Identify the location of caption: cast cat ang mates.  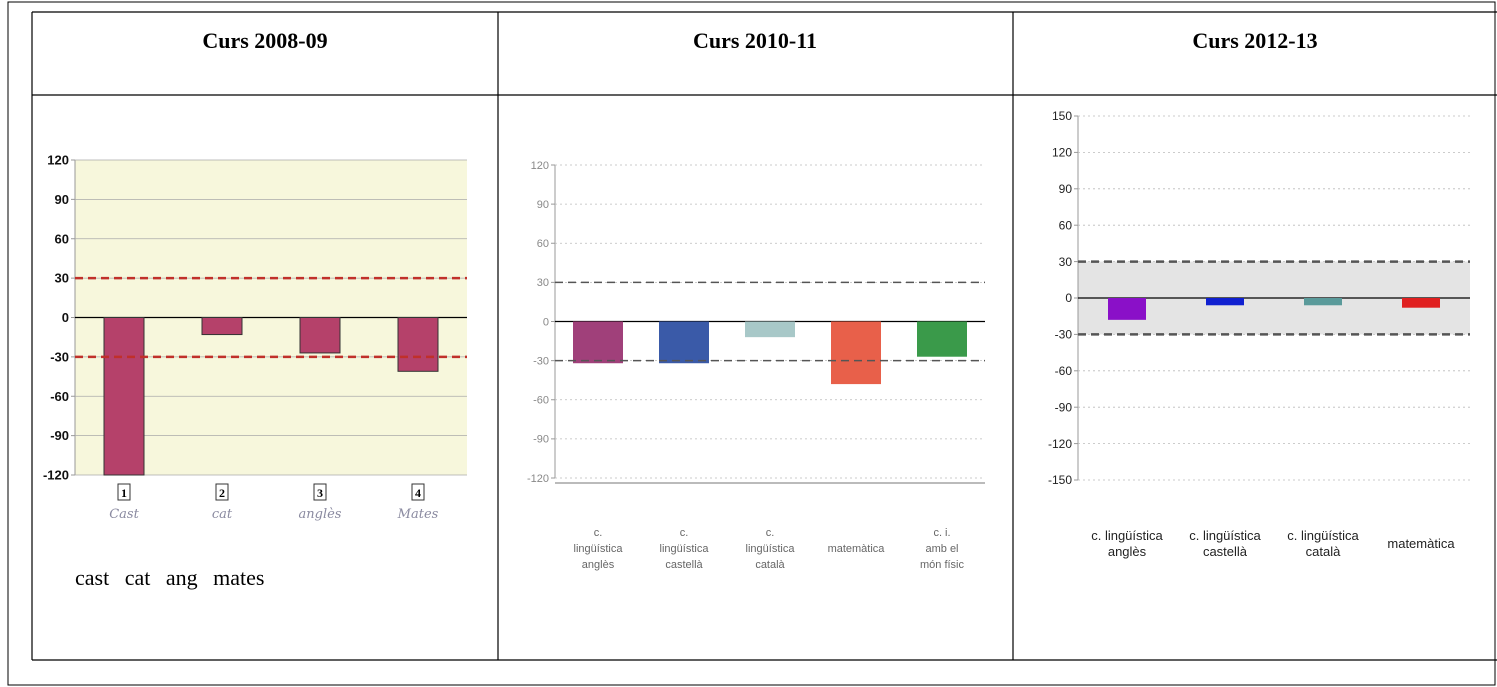
(169, 577).